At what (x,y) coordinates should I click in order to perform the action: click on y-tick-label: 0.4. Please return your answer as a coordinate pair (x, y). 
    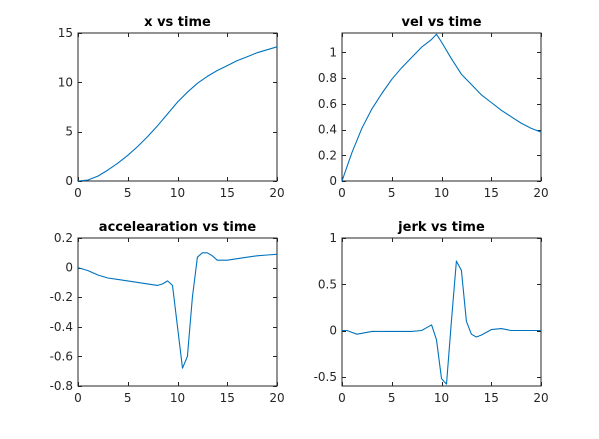
    Looking at the image, I should click on (327, 130).